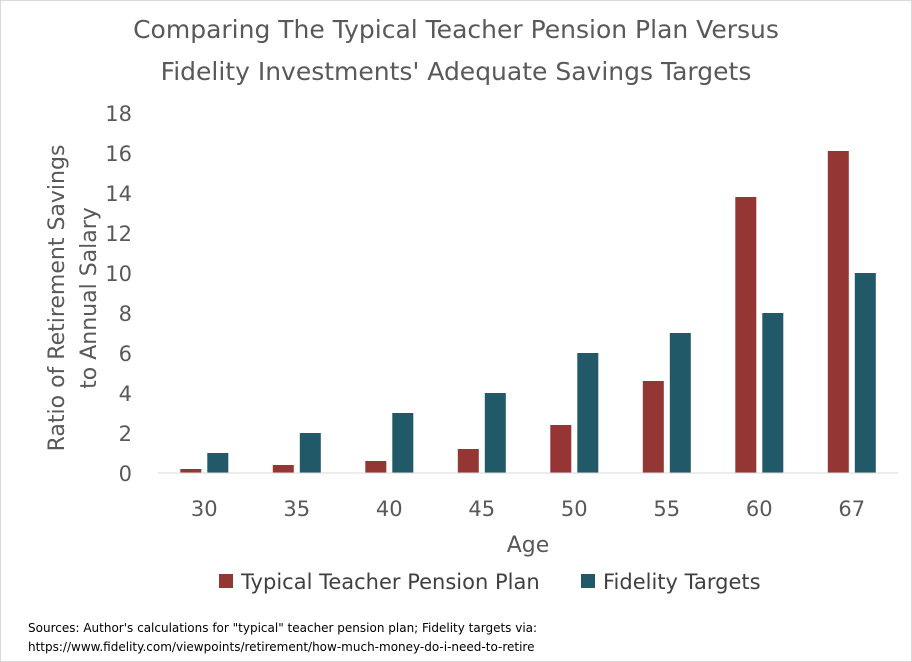  Describe the element at coordinates (125, 434) in the screenshot. I see `y-tick-label: 2` at that location.